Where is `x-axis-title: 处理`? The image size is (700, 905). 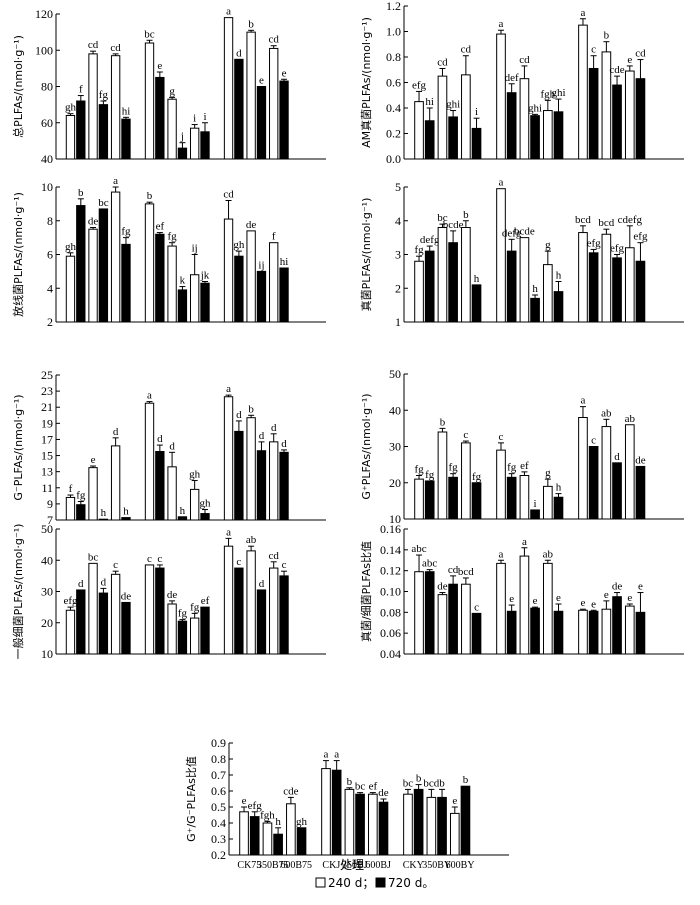 x-axis-title: 处理 is located at coordinates (352, 865).